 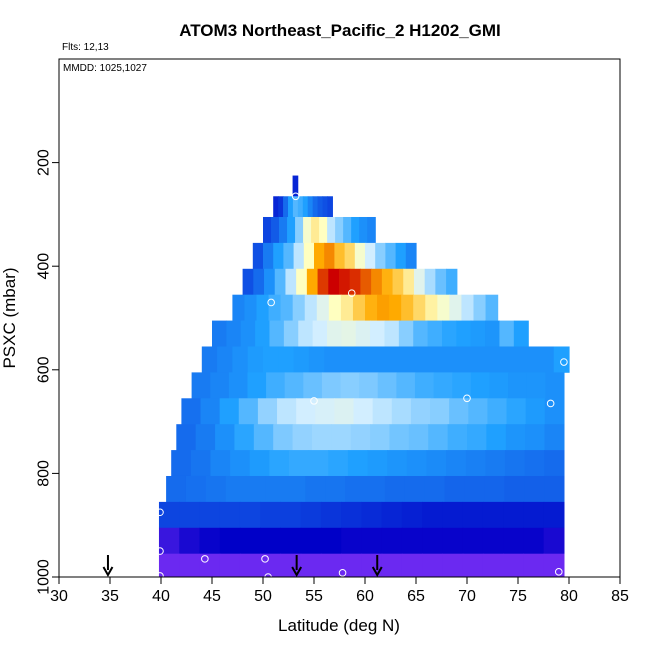 I want to click on x-tick-label: 40, so click(x=161, y=596).